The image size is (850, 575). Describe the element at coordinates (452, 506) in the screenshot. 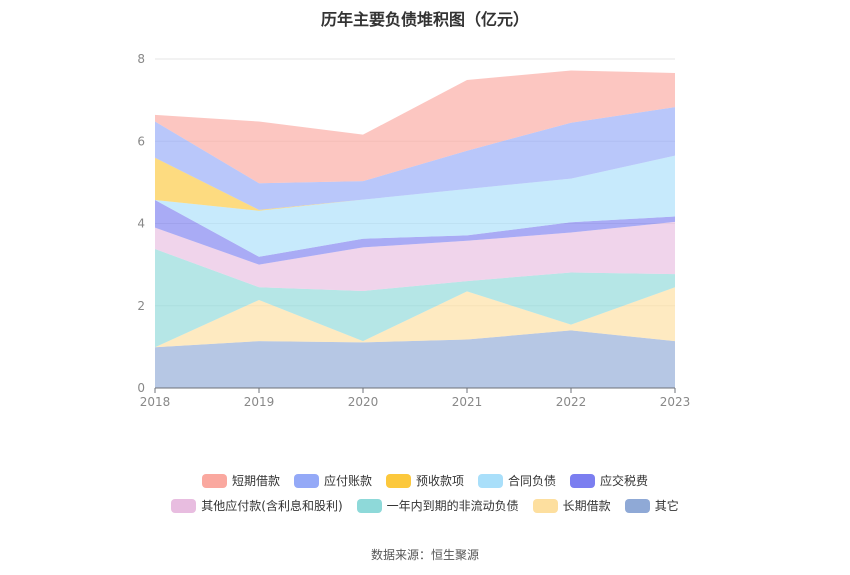

I see `legend-label: 一年内到期的非流动负债` at that location.